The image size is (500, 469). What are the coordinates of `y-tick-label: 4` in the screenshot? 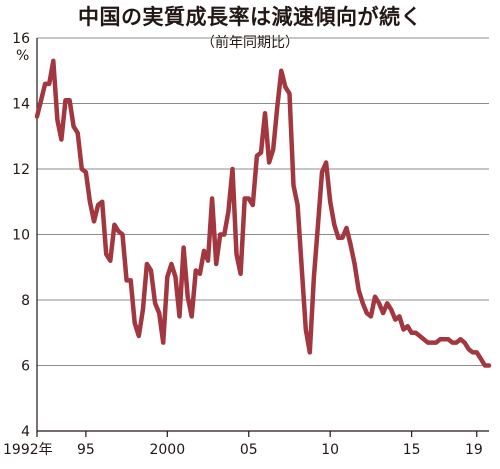 It's located at (25, 432).